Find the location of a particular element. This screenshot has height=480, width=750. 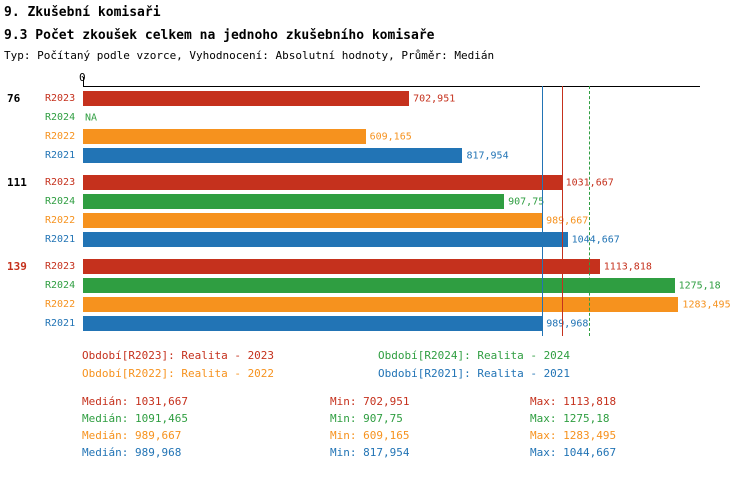

bar-value-label: 1044,667 is located at coordinates (595, 239).